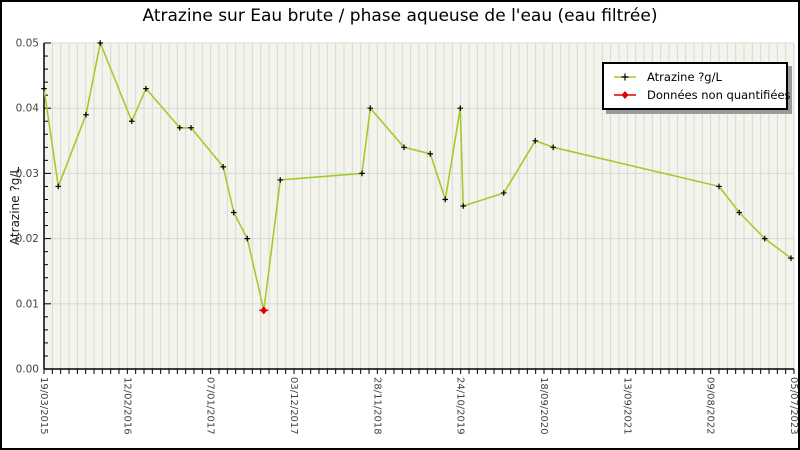 The image size is (800, 450). Describe the element at coordinates (543, 406) in the screenshot. I see `x-tick-label: 18/09/2020` at that location.